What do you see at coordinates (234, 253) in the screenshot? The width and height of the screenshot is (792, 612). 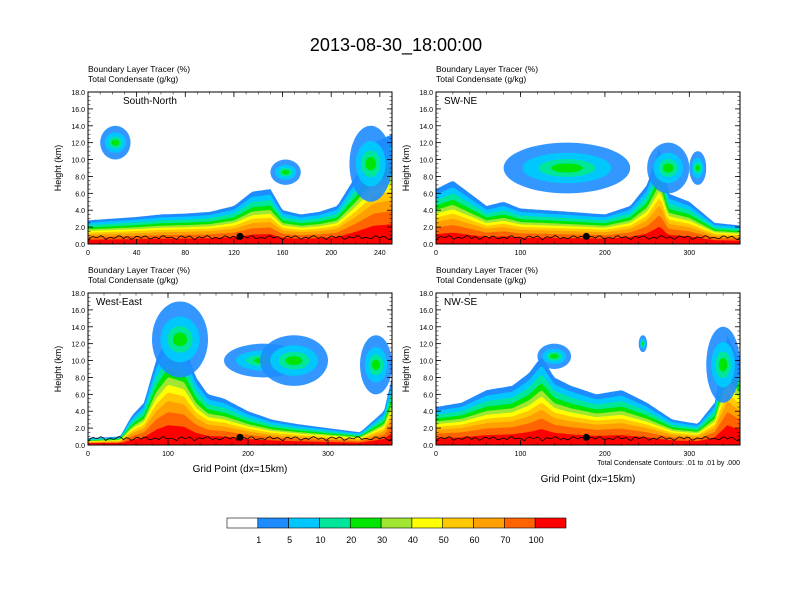 I see `x-tick-label: 120` at bounding box center [234, 253].